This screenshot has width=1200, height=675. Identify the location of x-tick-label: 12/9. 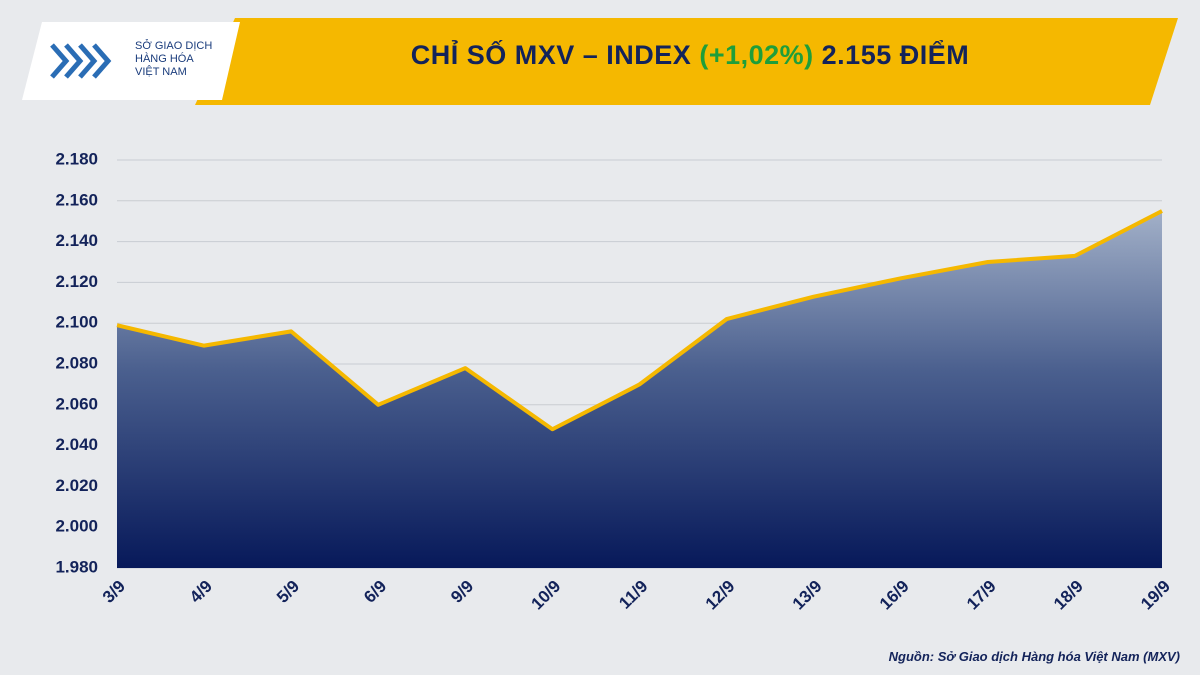
(720, 595).